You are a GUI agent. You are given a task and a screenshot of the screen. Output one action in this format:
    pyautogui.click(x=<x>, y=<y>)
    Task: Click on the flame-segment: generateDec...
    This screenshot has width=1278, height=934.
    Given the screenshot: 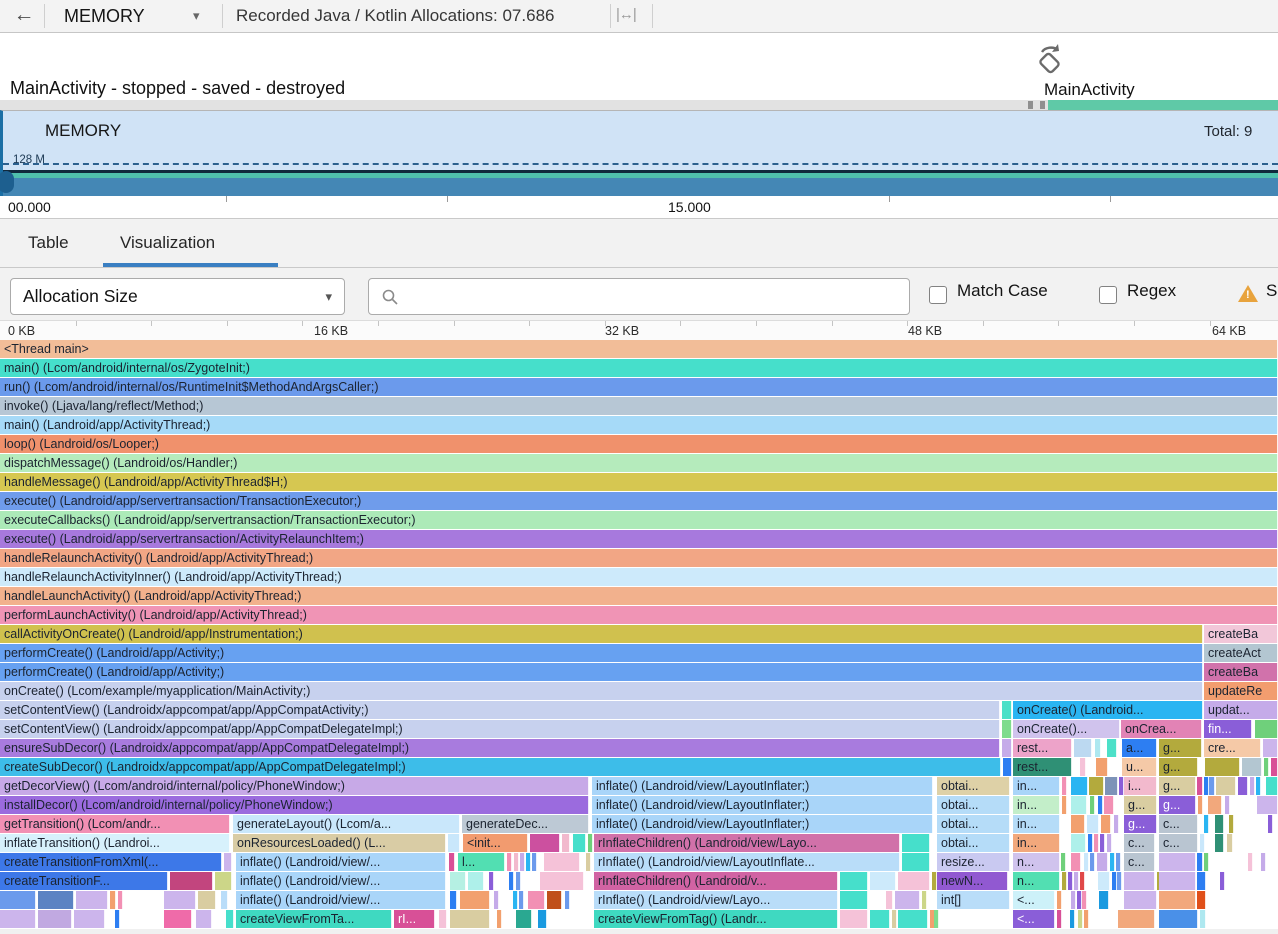 What is the action you would take?
    pyautogui.click(x=525, y=824)
    